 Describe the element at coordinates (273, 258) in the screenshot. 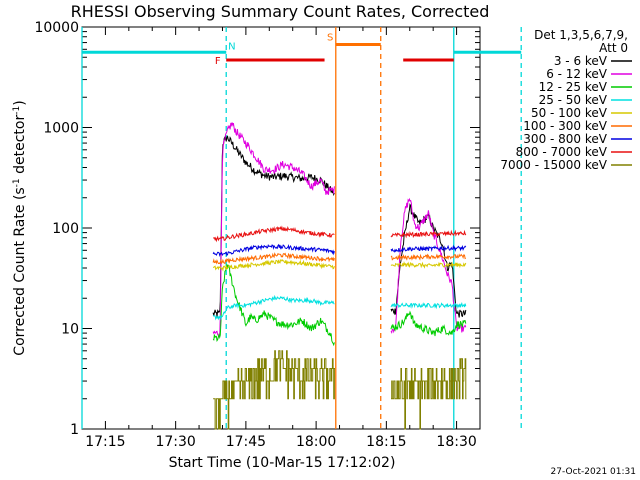

I see `series-line-6-seg1` at that location.